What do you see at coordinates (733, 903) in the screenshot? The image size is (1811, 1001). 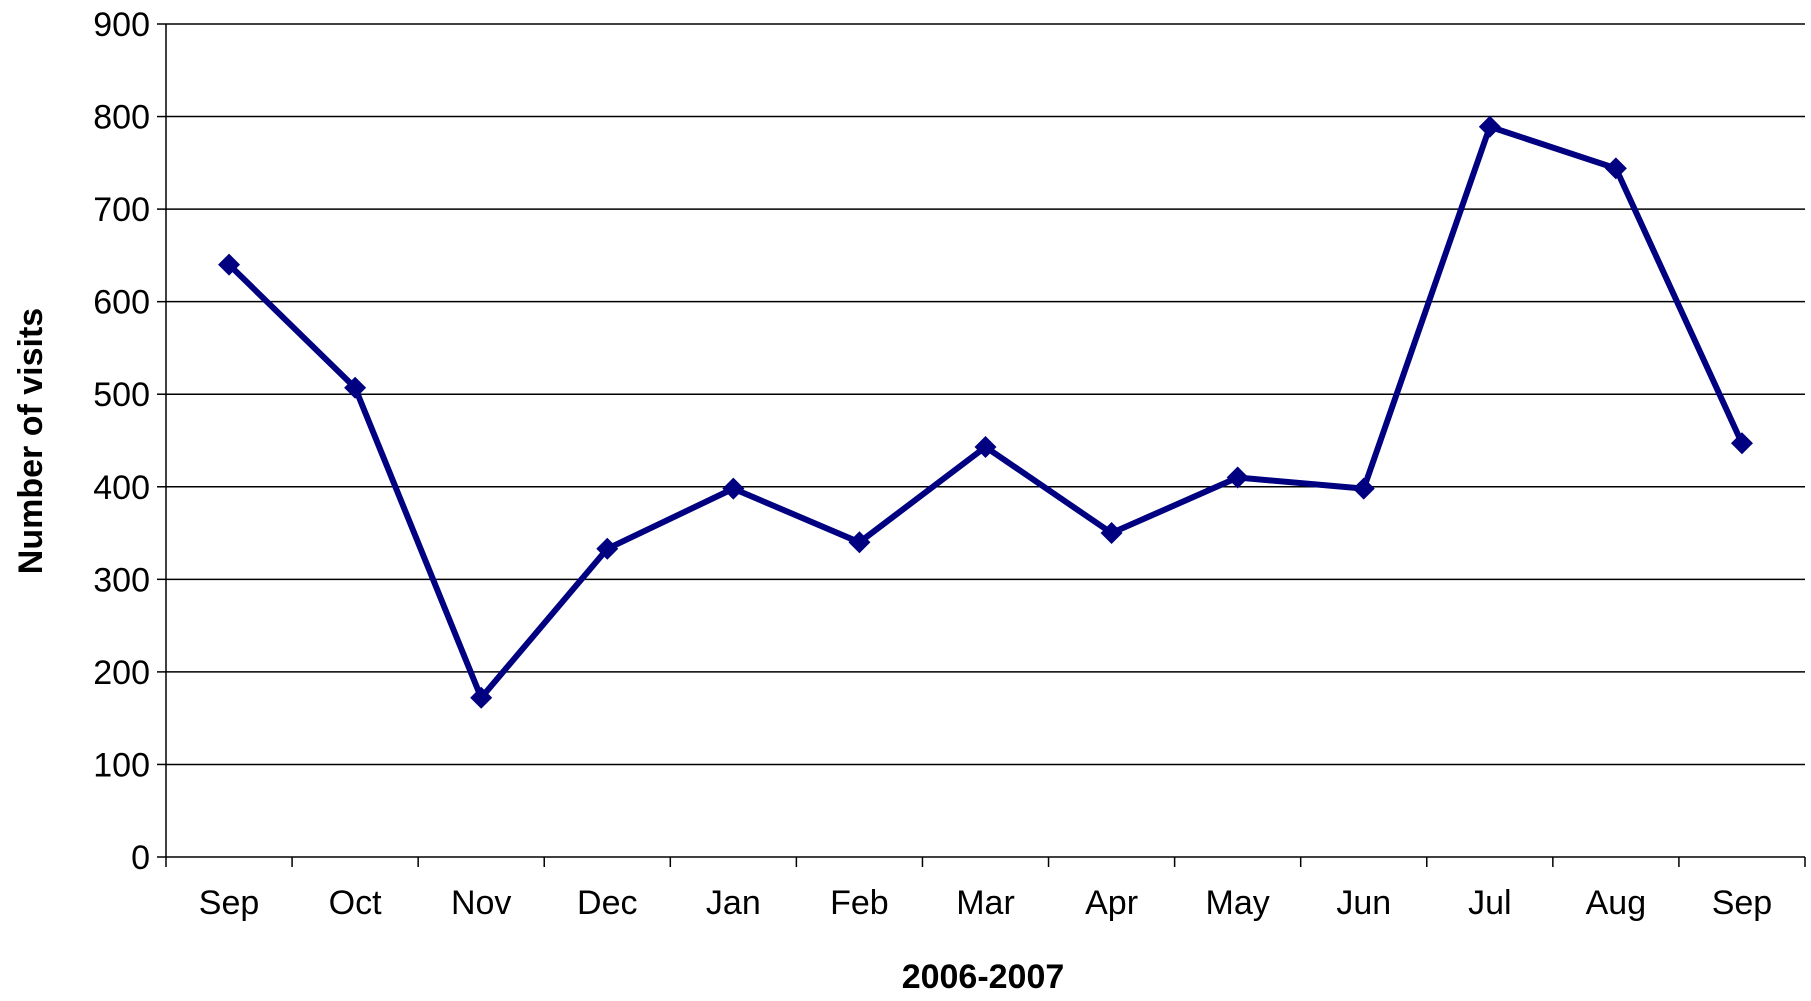 I see `x-tick-label-jan-4: Jan` at bounding box center [733, 903].